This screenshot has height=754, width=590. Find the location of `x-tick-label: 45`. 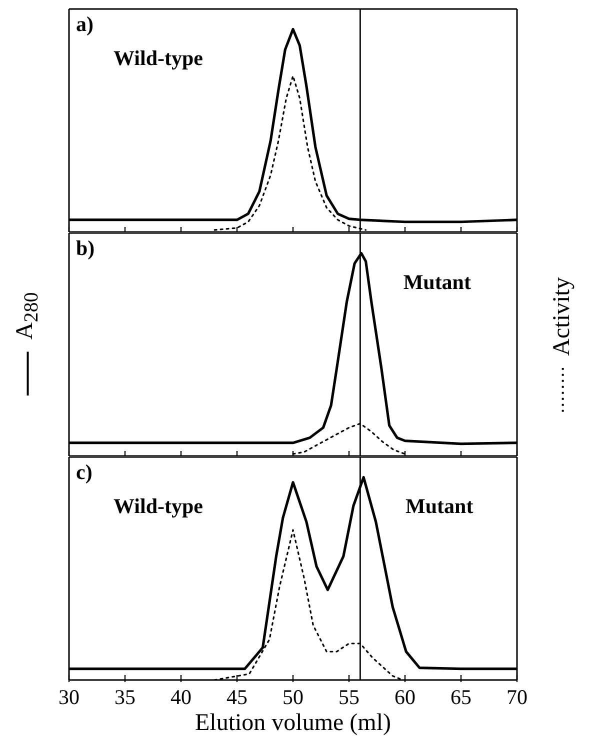

x-tick-label: 45 is located at coordinates (237, 697).